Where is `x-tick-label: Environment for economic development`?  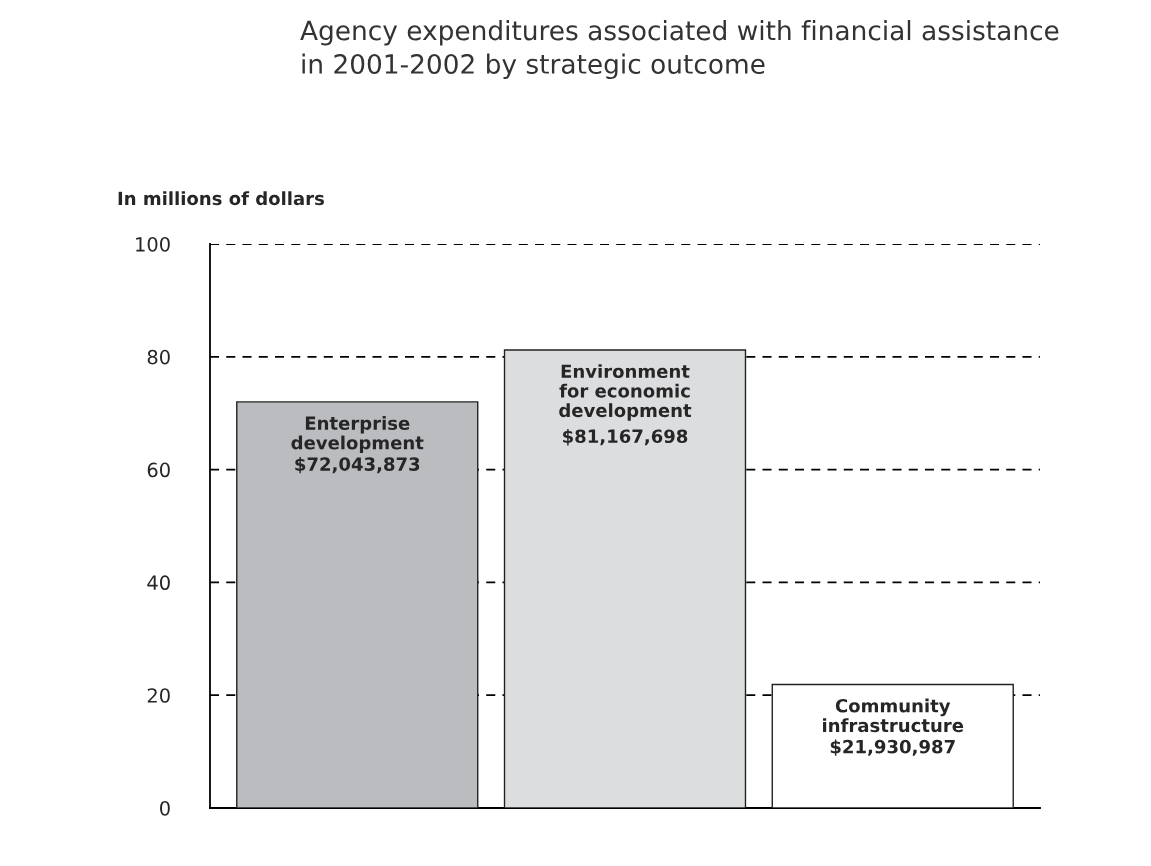
x-tick-label: Environment for economic development is located at coordinates (625, 392).